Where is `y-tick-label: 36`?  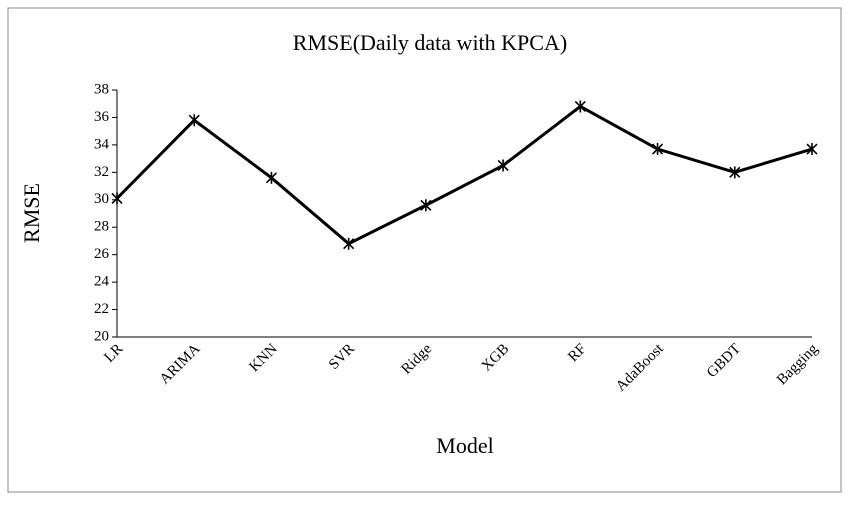 y-tick-label: 36 is located at coordinates (102, 117).